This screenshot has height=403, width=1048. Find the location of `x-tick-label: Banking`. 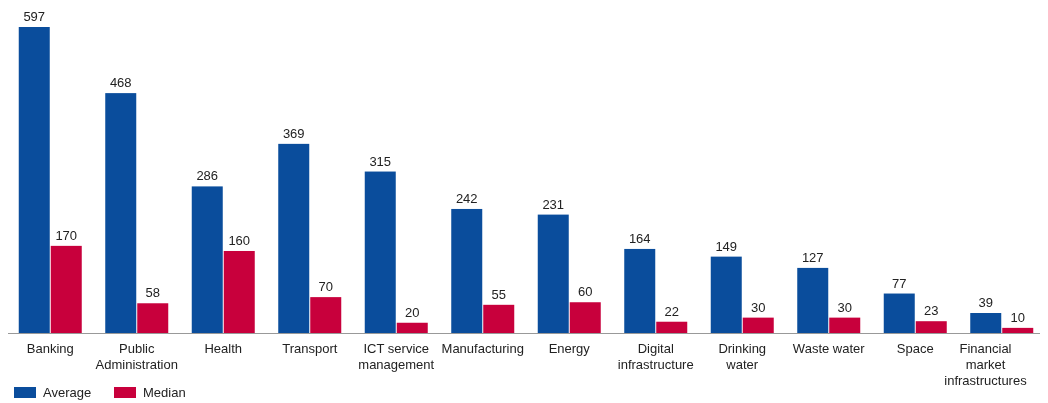

x-tick-label: Banking is located at coordinates (50, 348).